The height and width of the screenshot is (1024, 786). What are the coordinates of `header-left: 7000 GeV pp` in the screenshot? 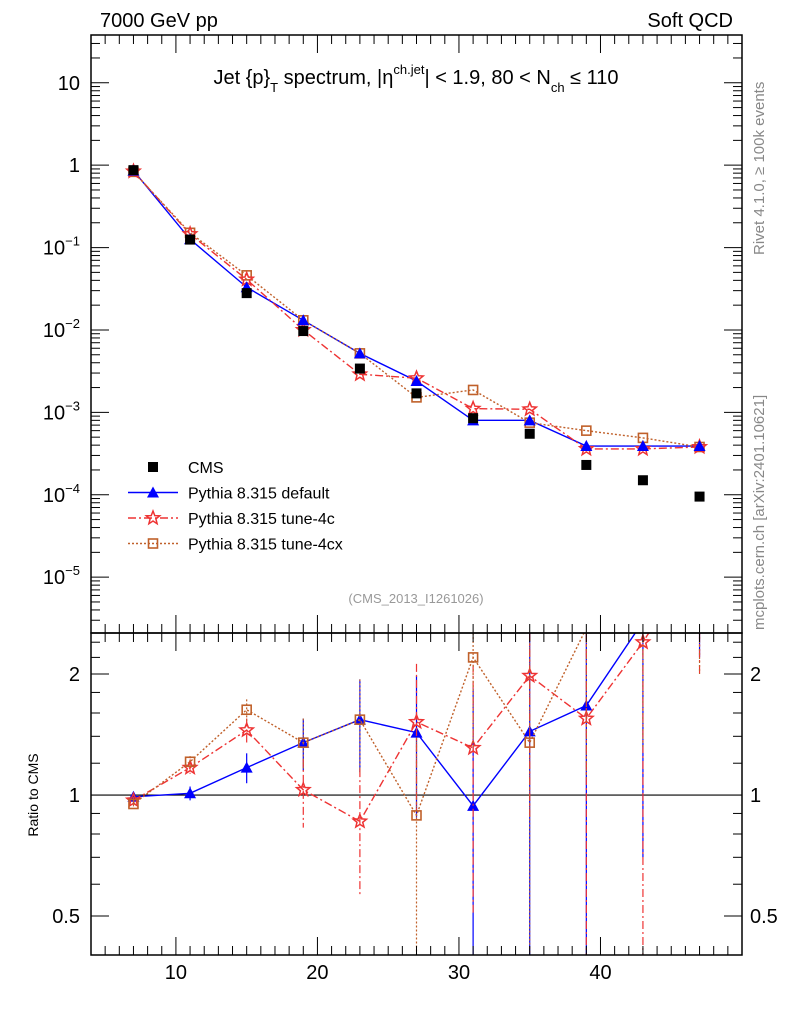 It's located at (159, 21).